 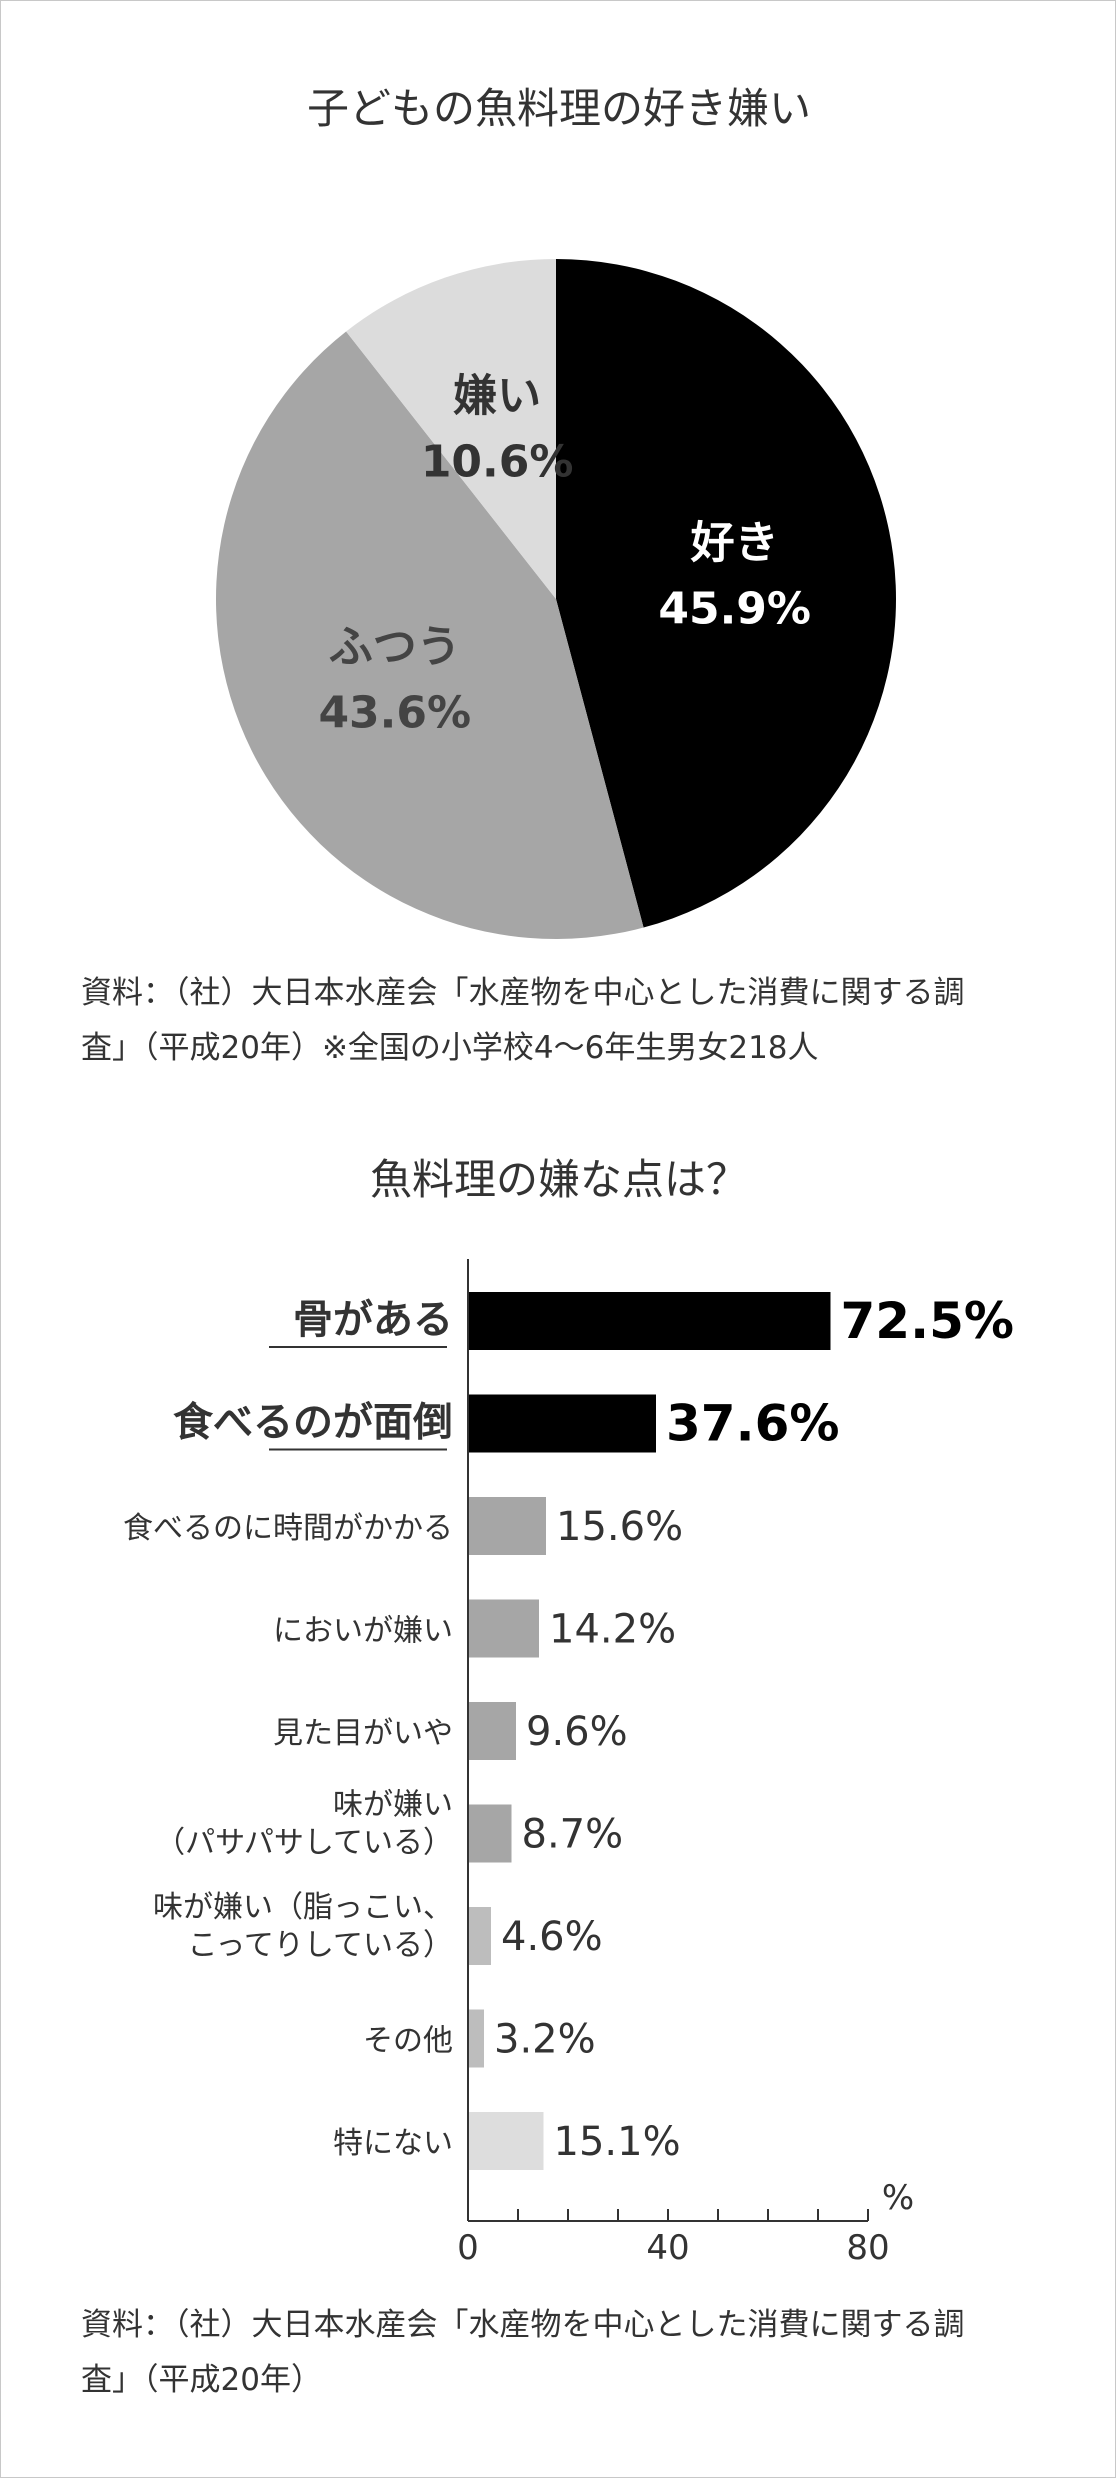 What do you see at coordinates (363, 1733) in the screenshot?
I see `bar-category-label-4-0: 見た目がいや` at bounding box center [363, 1733].